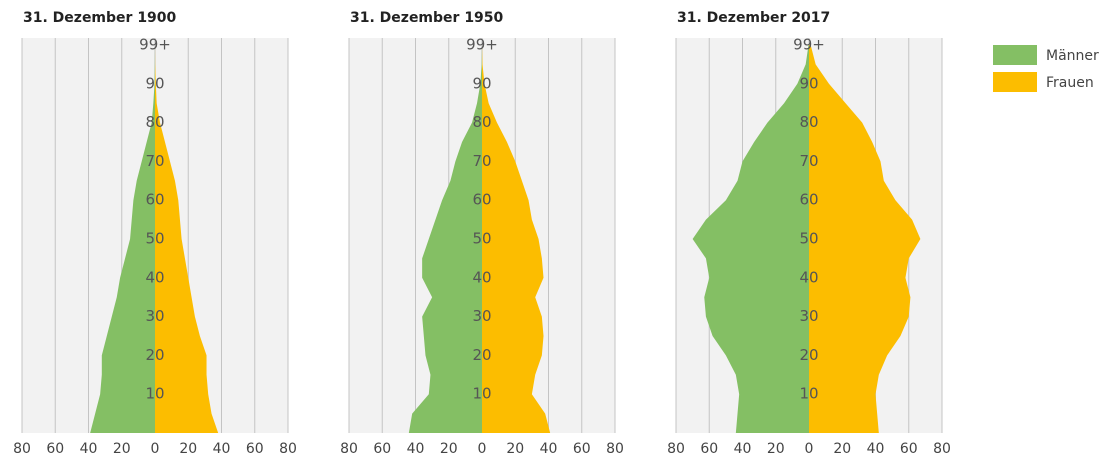 This screenshot has width=1106, height=466. I want to click on chart-title: 31. Dezember 1900, so click(100, 18).